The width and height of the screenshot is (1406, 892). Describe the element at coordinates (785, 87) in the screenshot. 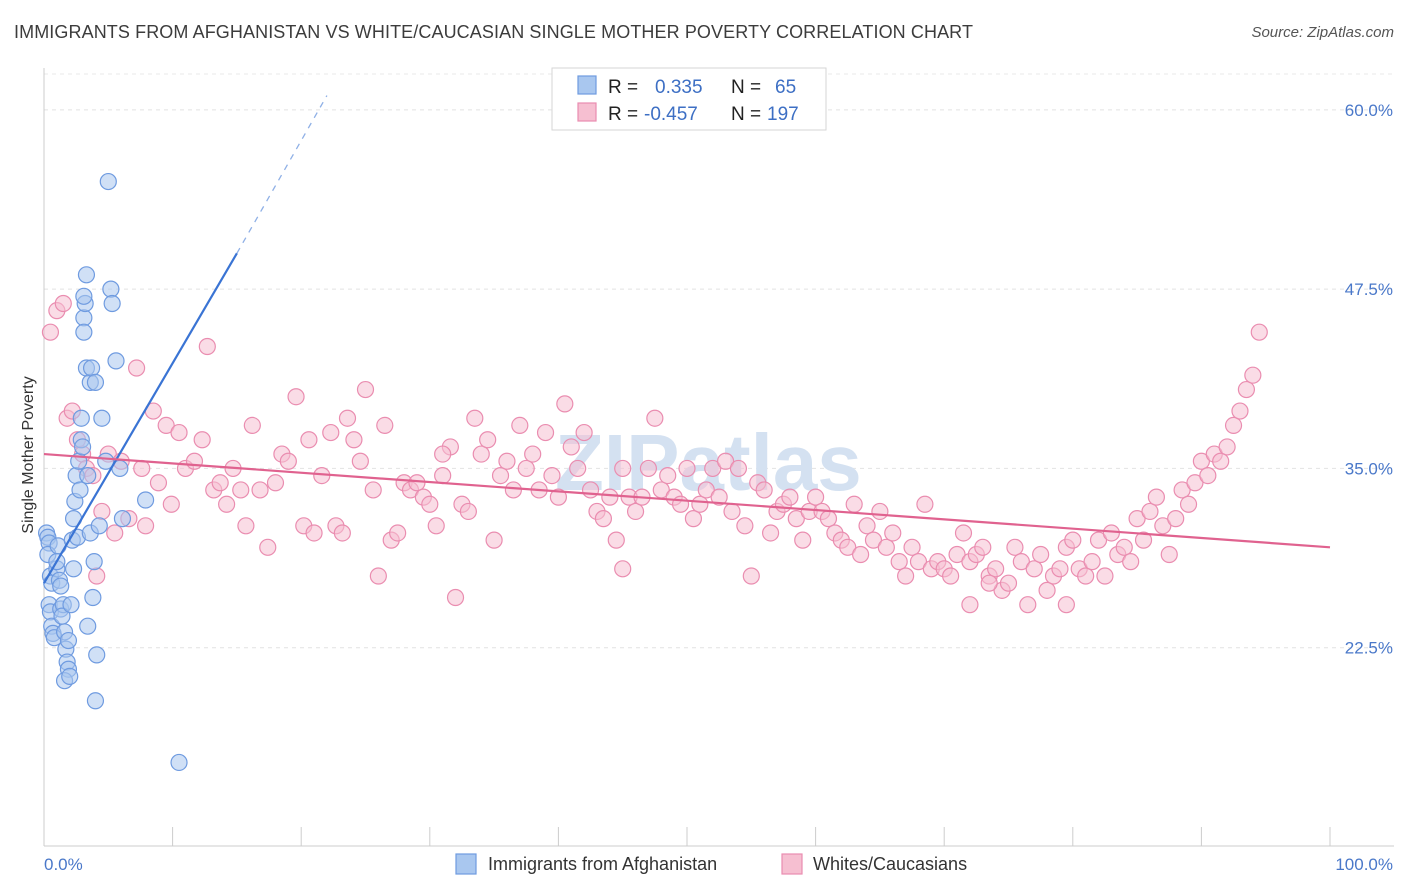

I see `legend-n-value-afghanistan: 65` at that location.